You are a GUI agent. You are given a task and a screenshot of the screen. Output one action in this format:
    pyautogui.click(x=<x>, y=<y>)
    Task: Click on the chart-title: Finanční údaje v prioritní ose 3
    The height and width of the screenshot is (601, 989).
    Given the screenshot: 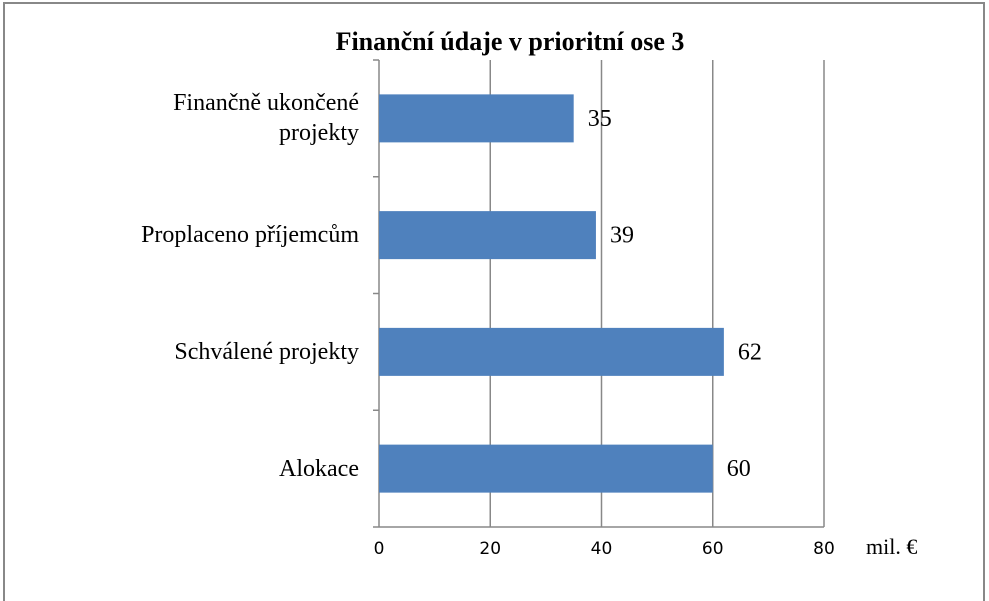 What is the action you would take?
    pyautogui.click(x=510, y=41)
    